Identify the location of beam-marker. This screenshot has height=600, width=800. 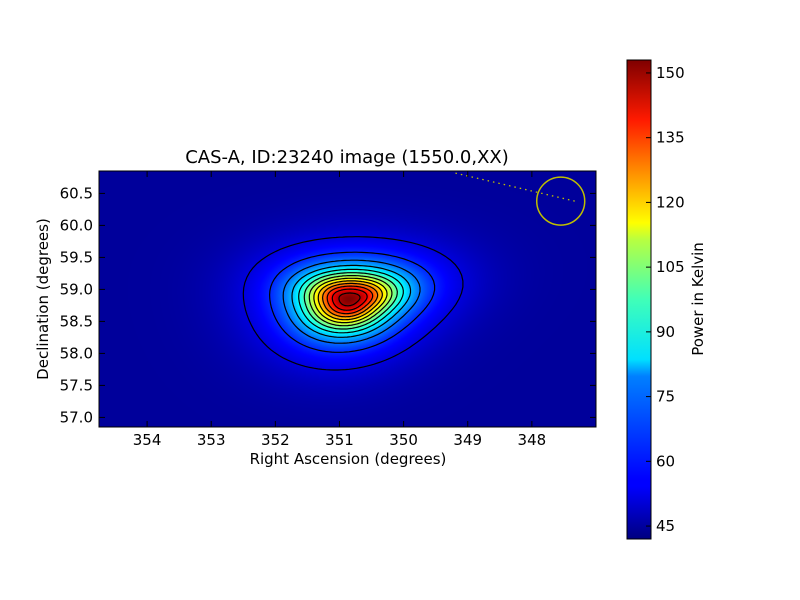
(520, 199).